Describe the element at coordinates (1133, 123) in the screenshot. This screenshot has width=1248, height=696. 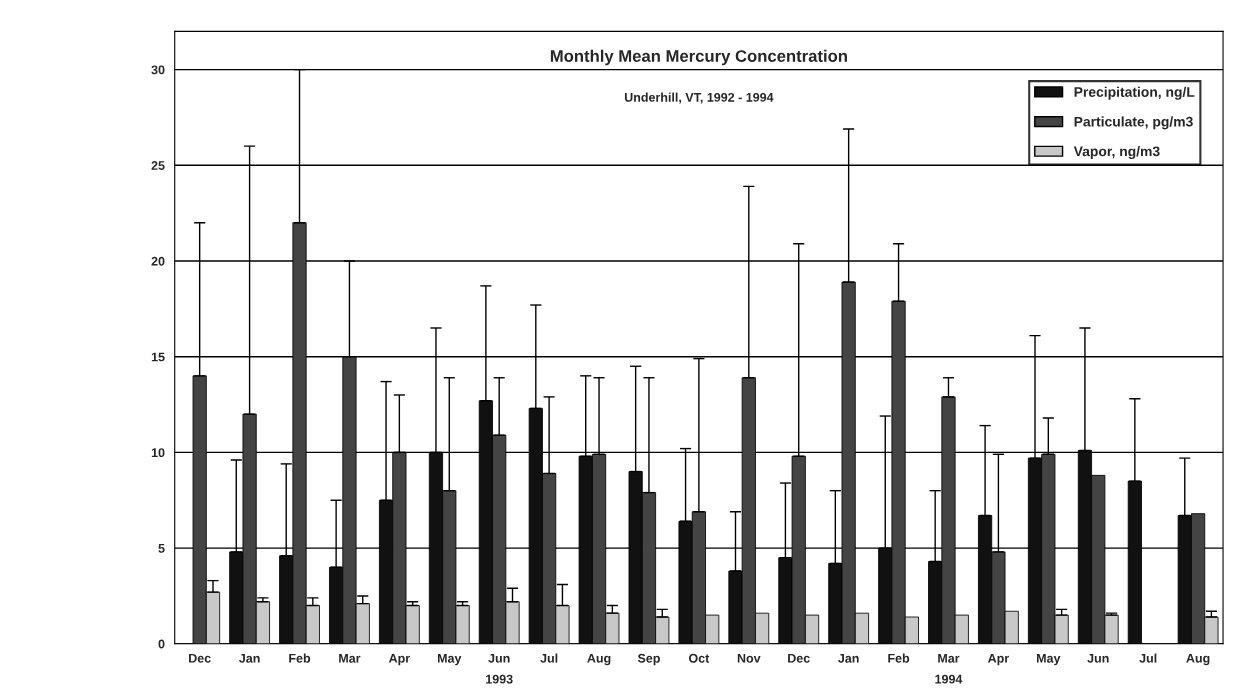
I see `legend-label: Particulate, pg/m3` at that location.